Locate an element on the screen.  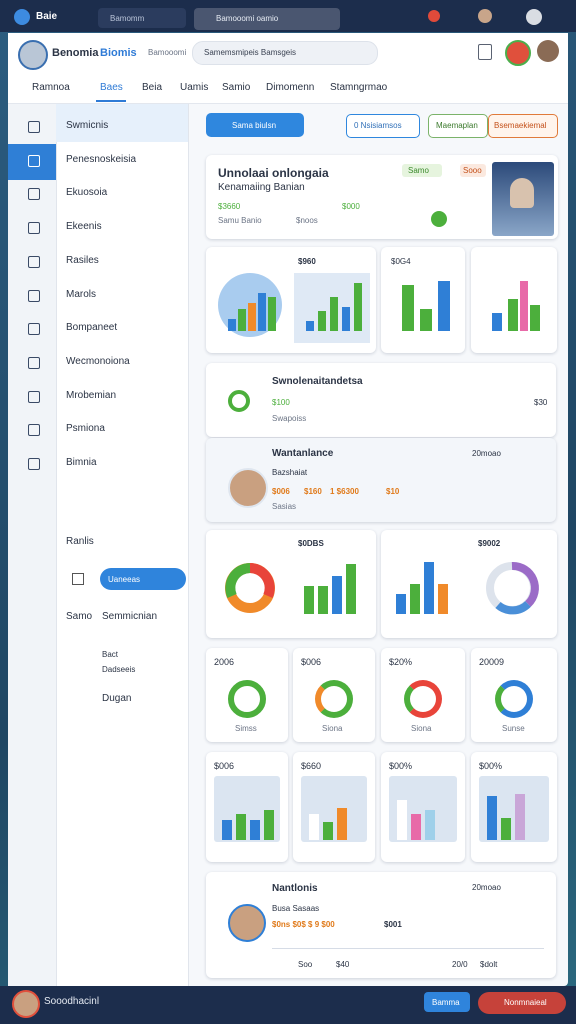
person-avatar is located at coordinates (248, 488).